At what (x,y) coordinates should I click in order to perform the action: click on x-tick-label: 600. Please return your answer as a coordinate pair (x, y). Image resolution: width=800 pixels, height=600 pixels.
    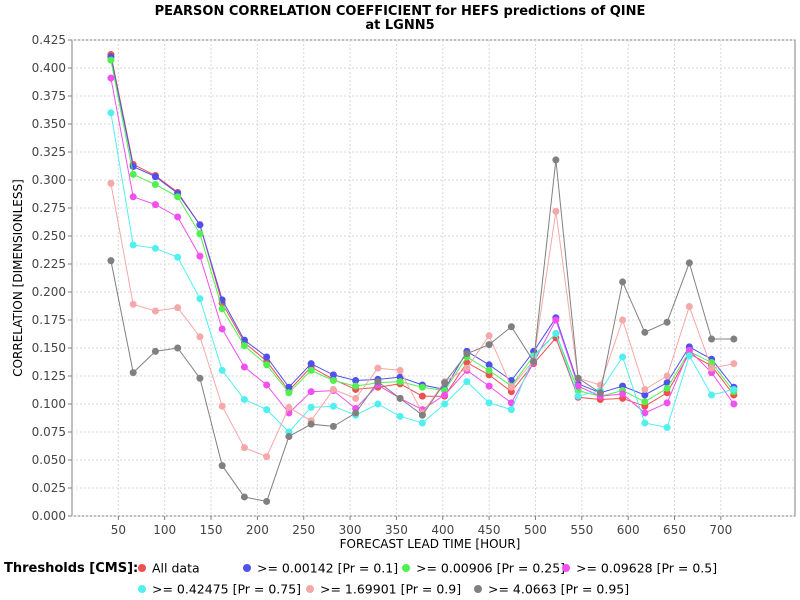
    Looking at the image, I should click on (628, 530).